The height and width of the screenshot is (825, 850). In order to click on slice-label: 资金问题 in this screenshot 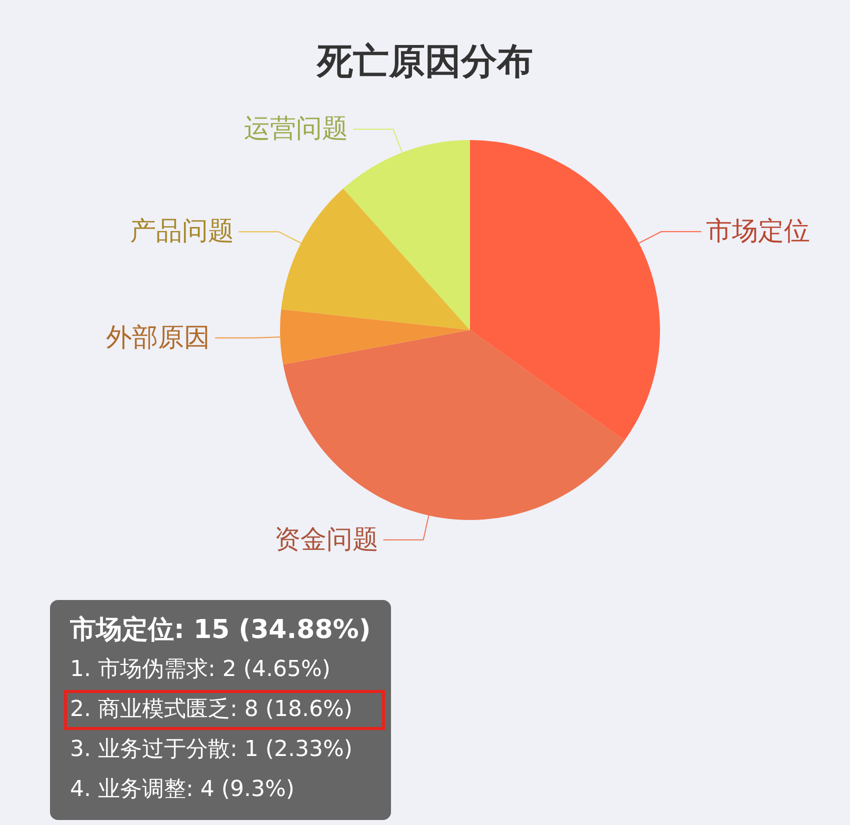, I will do `click(326, 539)`.